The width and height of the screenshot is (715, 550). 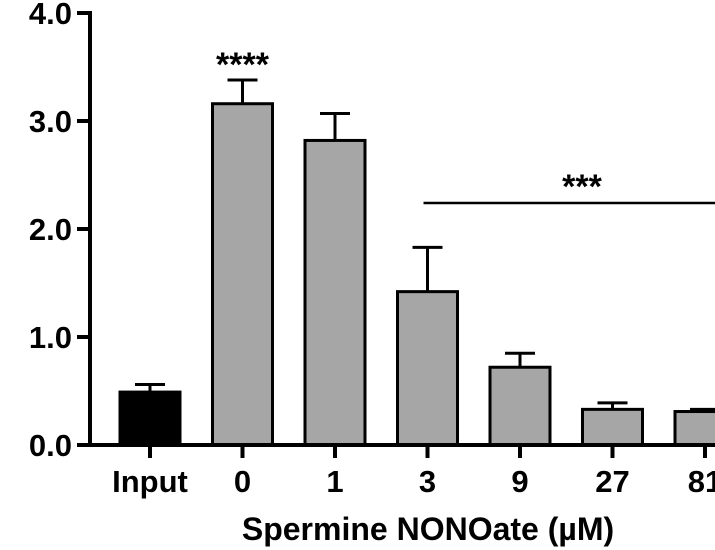 I want to click on x-axis-label: Spermine NONOate (µM), so click(x=428, y=529).